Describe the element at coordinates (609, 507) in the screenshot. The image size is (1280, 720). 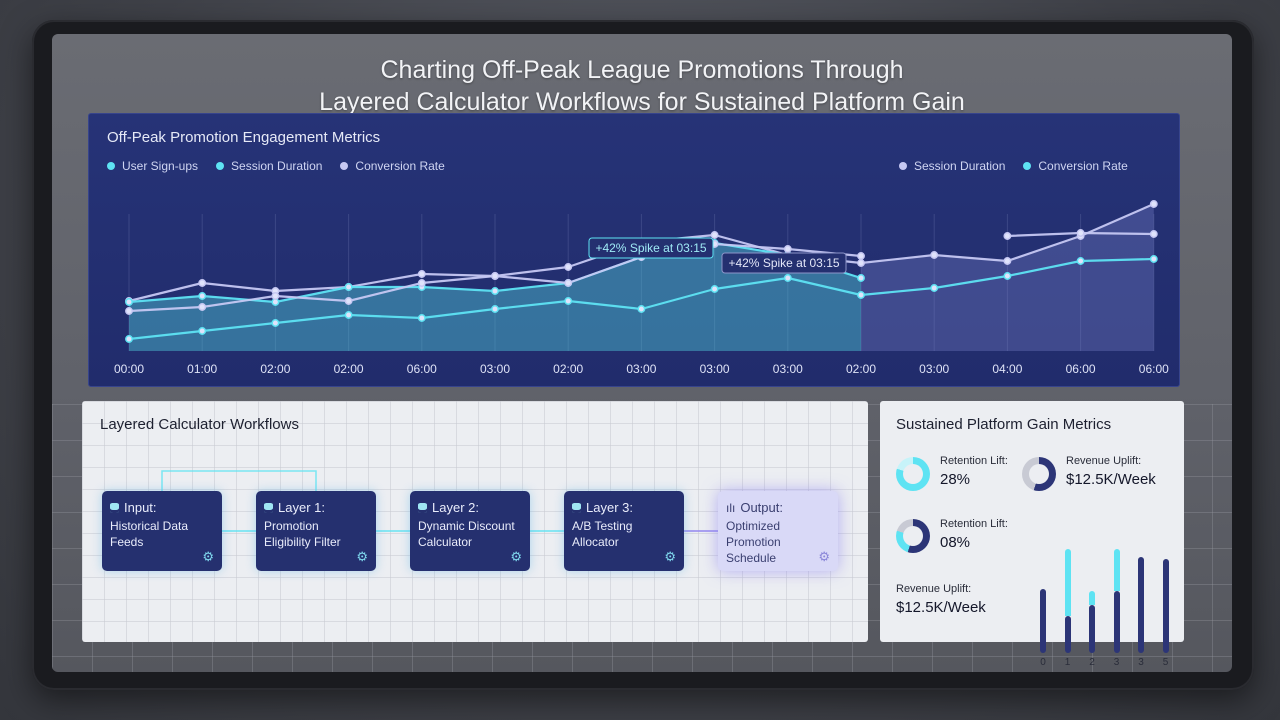
I see `node-title: Layer 3:` at that location.